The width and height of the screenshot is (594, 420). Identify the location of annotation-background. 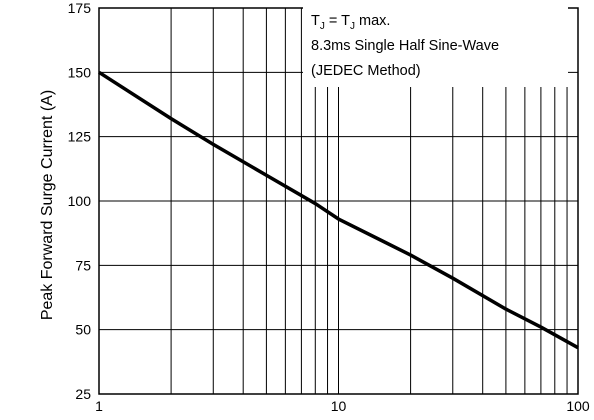
(435, 47).